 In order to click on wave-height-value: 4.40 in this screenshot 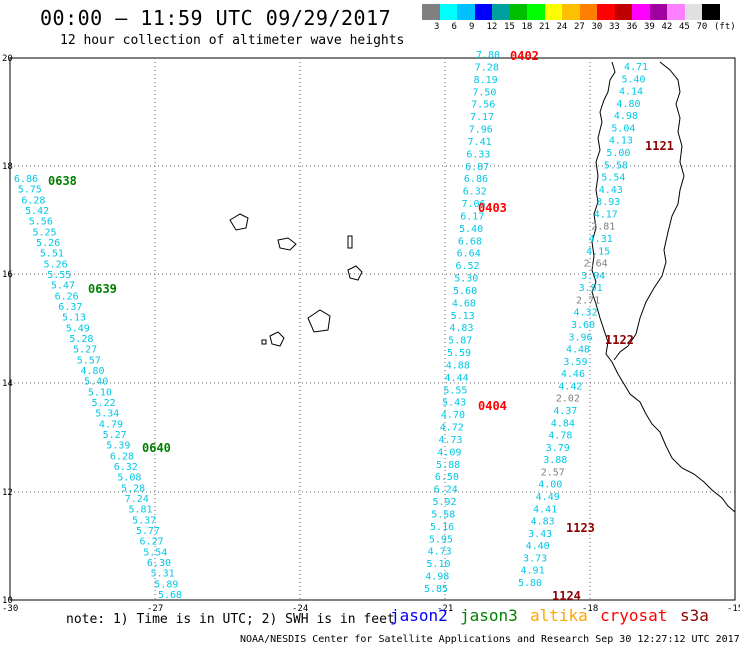, I will do `click(538, 546)`.